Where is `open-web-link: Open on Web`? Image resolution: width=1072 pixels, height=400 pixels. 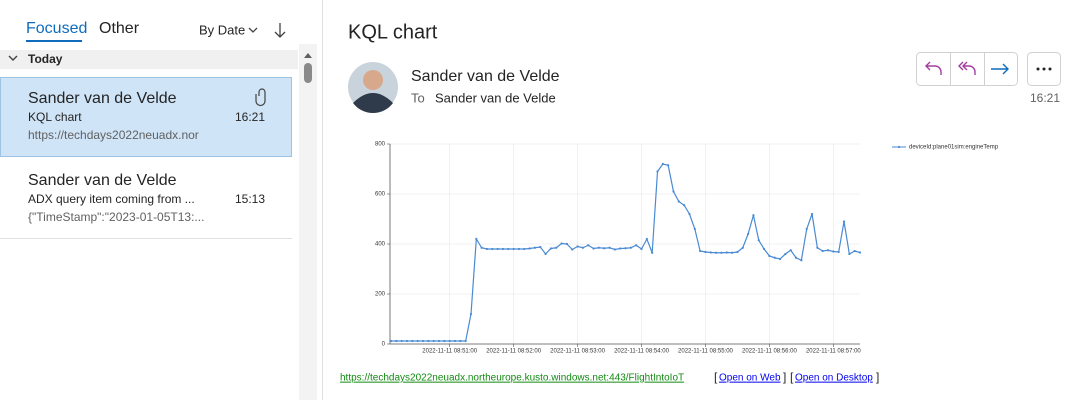
open-web-link: Open on Web is located at coordinates (750, 378).